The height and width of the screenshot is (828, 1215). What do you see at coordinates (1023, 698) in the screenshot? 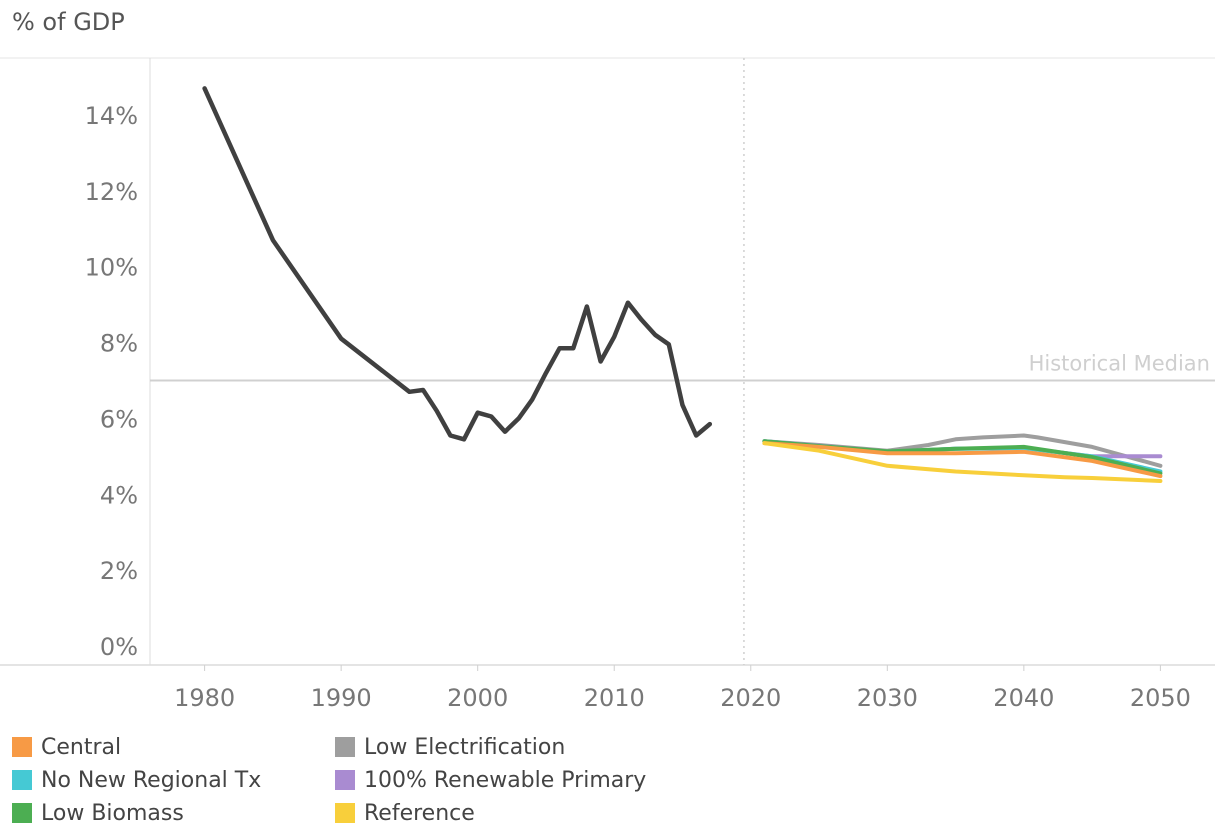
I see `x-tick-label: 2040` at bounding box center [1023, 698].